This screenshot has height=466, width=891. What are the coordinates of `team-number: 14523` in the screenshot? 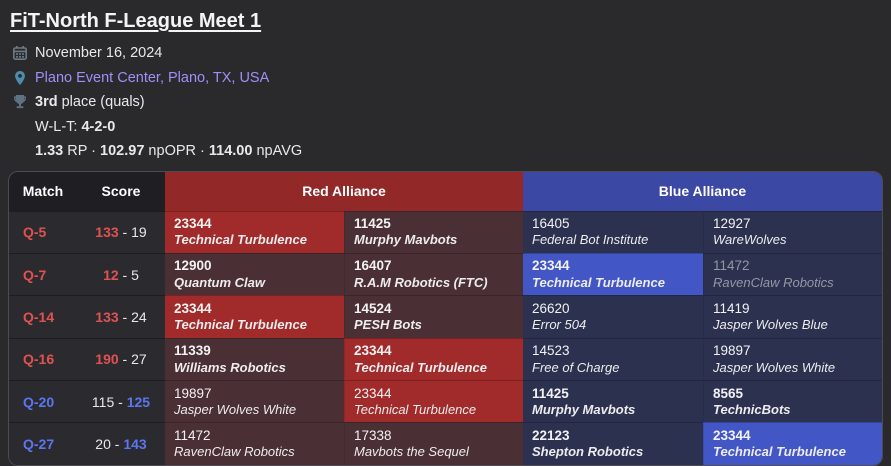 It's located at (551, 351).